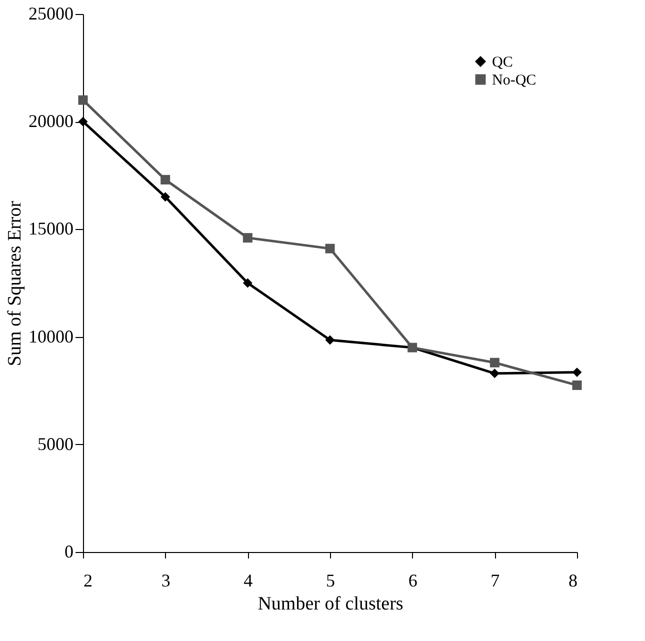 This screenshot has width=645, height=641. I want to click on legend-label: No-QC, so click(514, 80).